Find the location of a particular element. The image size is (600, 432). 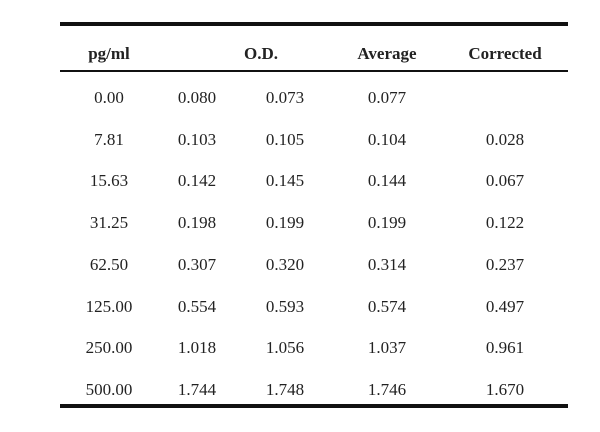

cell-od-1: 0.103 is located at coordinates (197, 139).